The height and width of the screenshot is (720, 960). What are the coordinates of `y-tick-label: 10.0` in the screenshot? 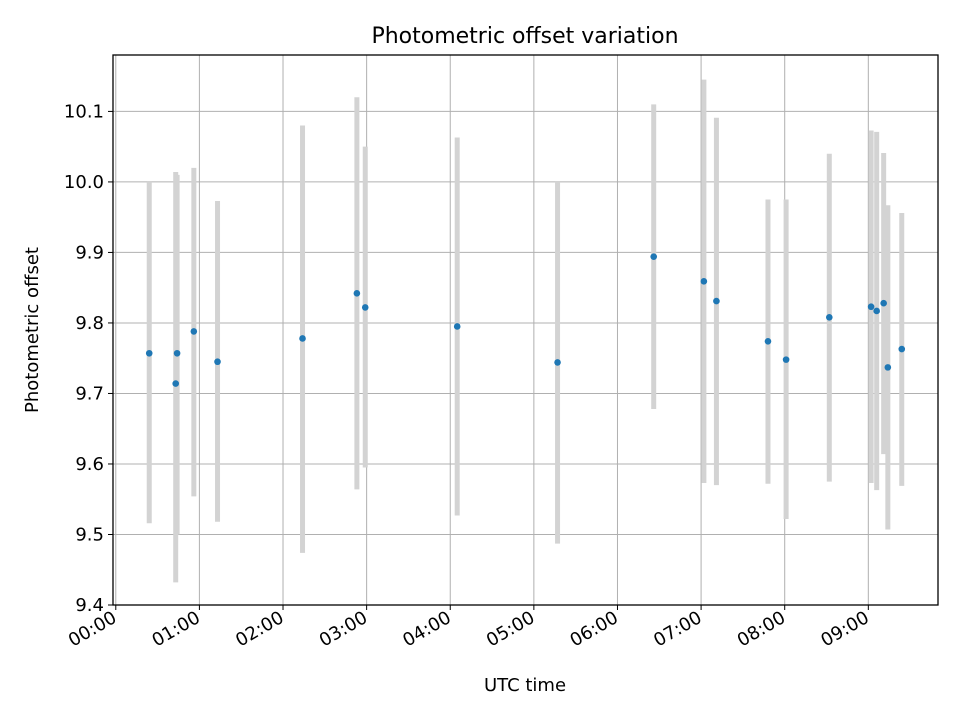 It's located at (84, 182).